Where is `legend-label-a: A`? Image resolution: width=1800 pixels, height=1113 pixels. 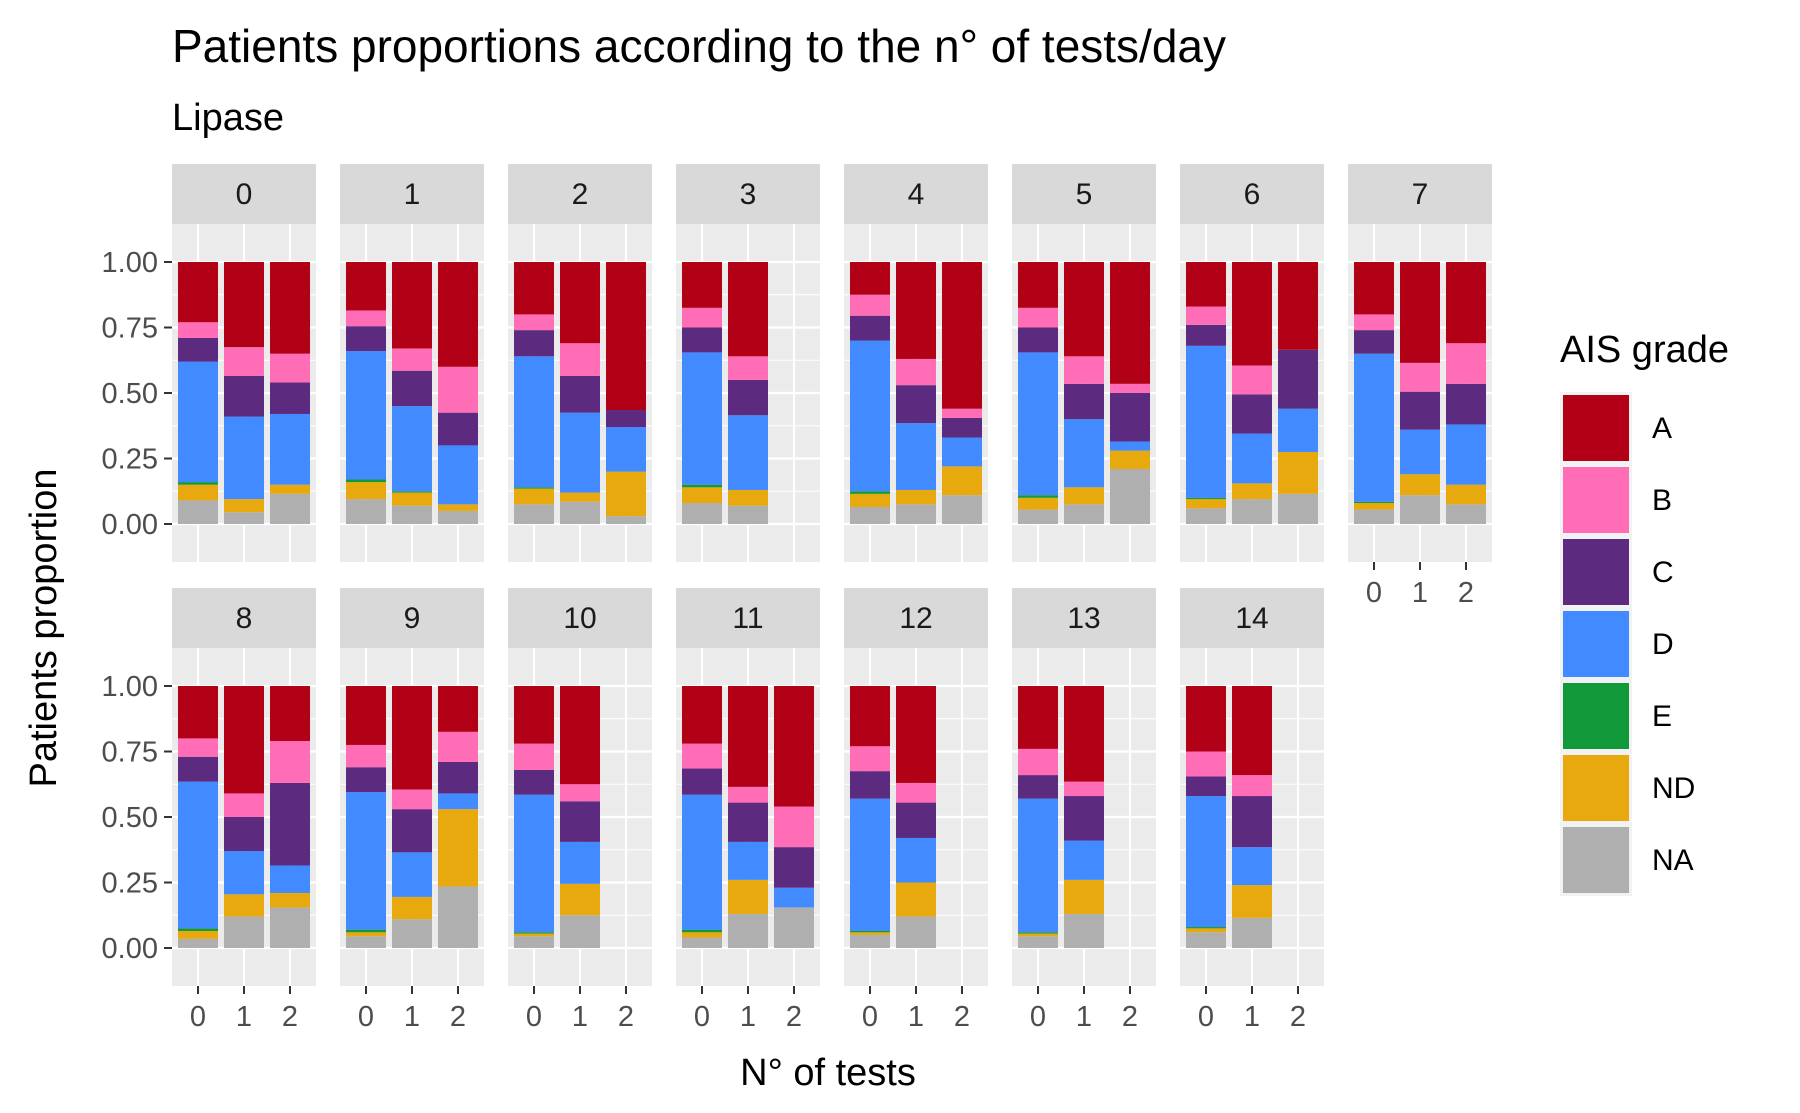
legend-label-a: A is located at coordinates (1662, 428).